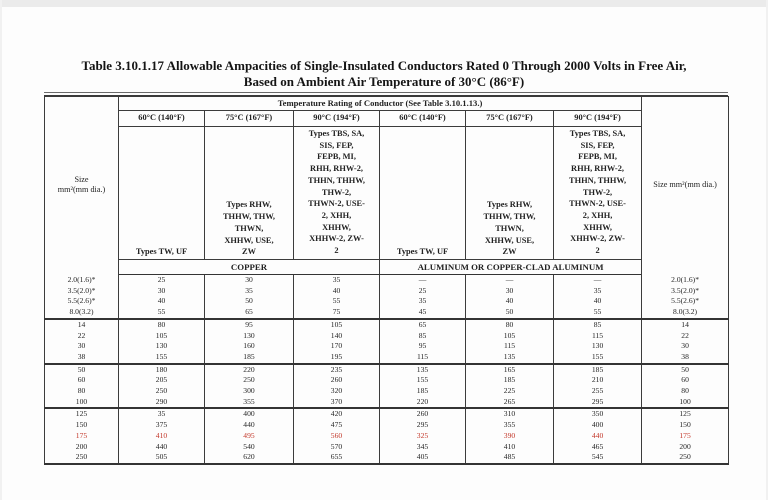 The image size is (768, 500). What do you see at coordinates (249, 336) in the screenshot?
I see `ampacity-cell: 130` at bounding box center [249, 336].